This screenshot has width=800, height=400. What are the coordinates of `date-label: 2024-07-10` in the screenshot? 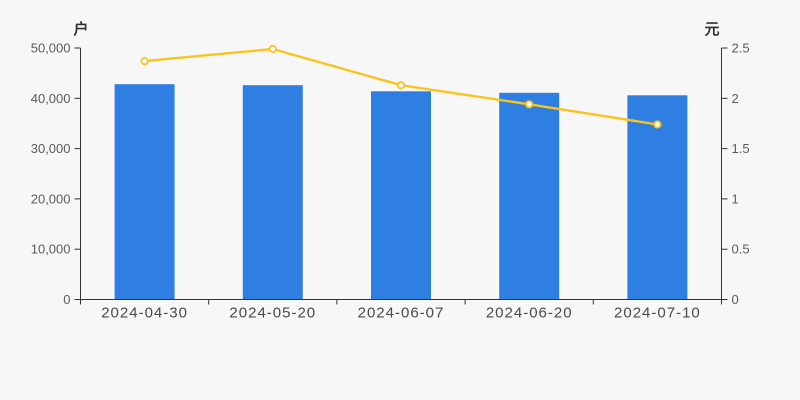 It's located at (657, 313).